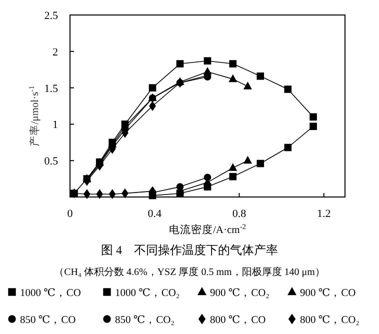 This screenshot has width=379, height=334. Describe the element at coordinates (323, 214) in the screenshot. I see `x-tick-label: 1.2` at that location.